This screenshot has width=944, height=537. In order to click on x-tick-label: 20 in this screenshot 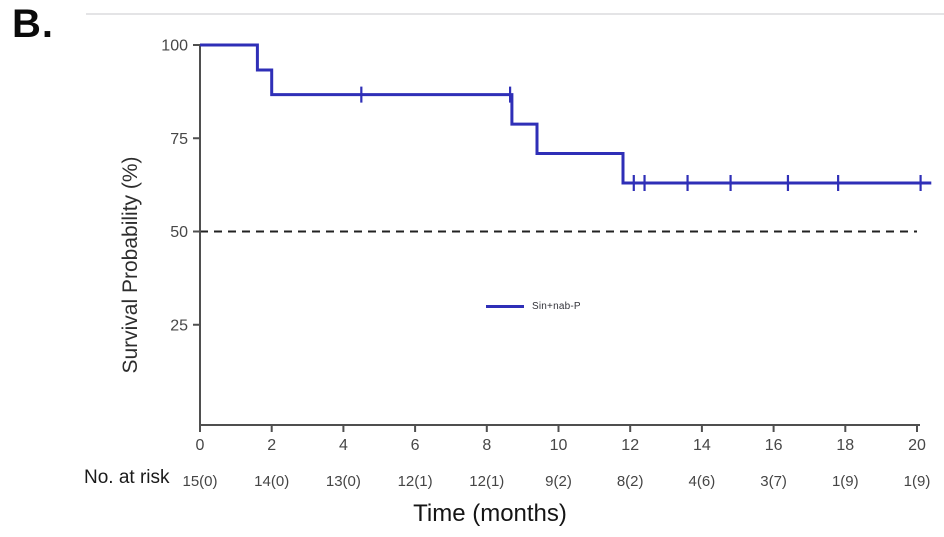, I will do `click(917, 445)`.